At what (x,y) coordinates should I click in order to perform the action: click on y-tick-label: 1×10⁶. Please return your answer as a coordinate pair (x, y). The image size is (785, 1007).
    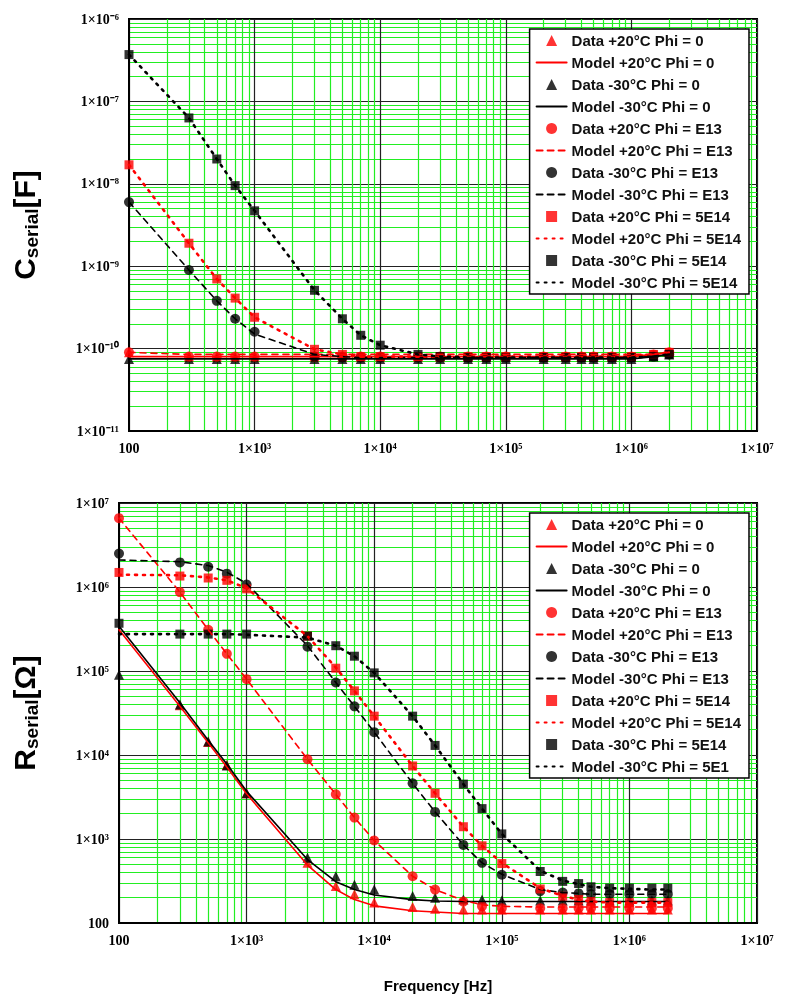
    Looking at the image, I should click on (92, 587).